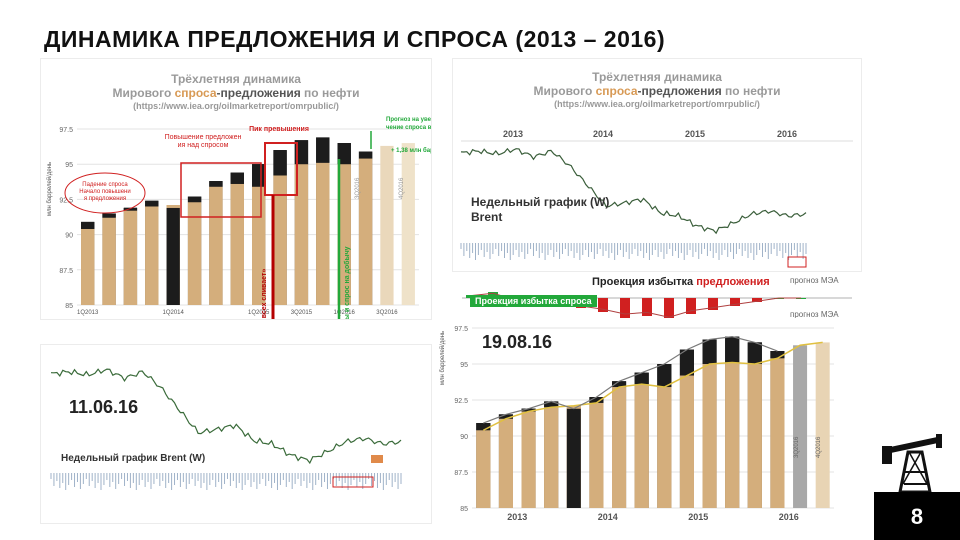  I want to click on proj-supply-word: предложения, so click(733, 282).